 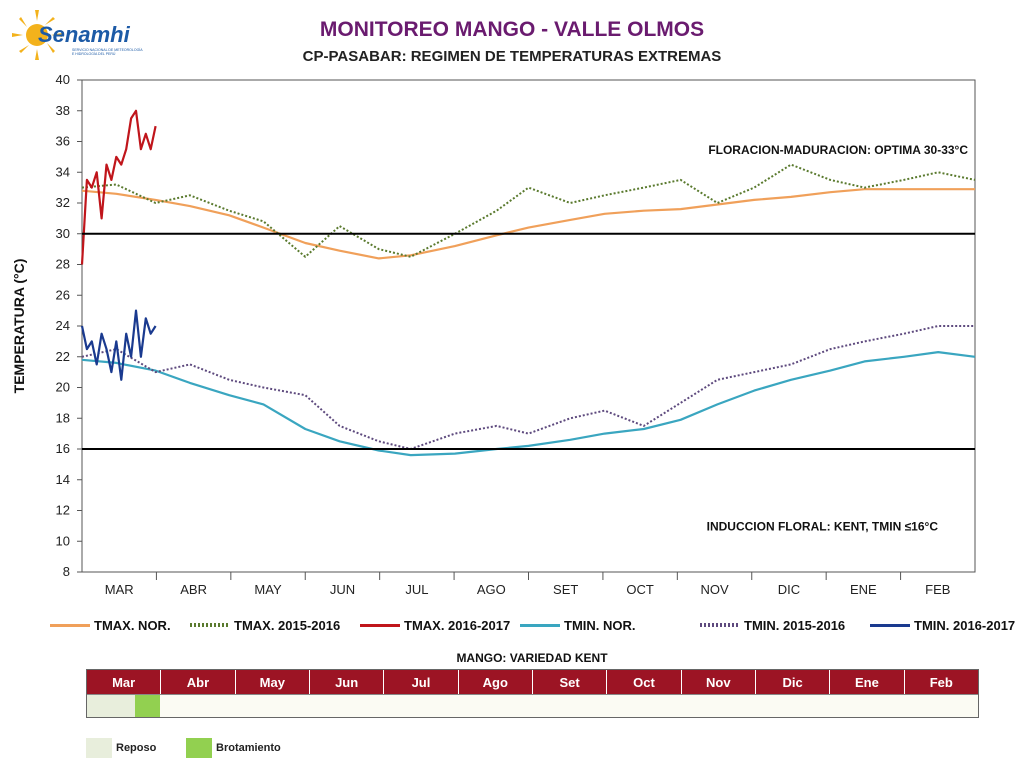 What do you see at coordinates (823, 526) in the screenshot?
I see `annotation-induction: INDUCCION FLORAL: KENT, TMIN ≤16°C` at bounding box center [823, 526].